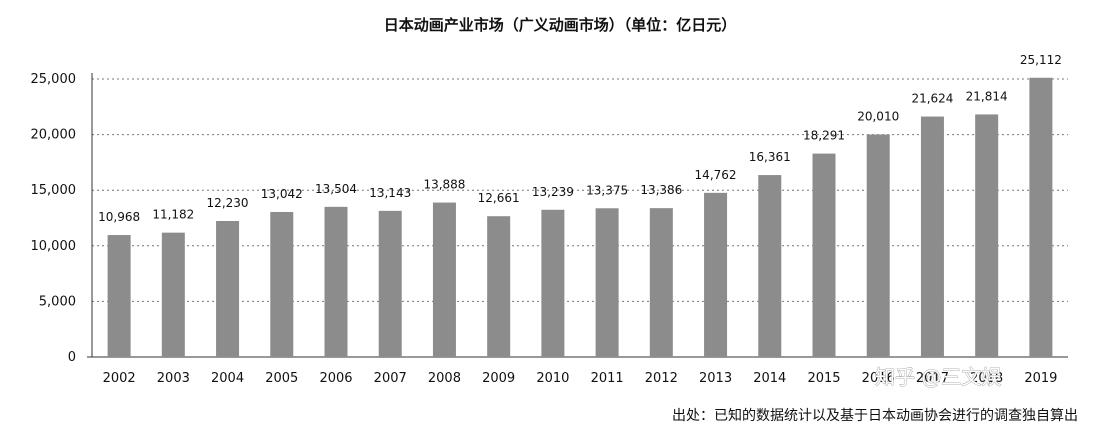 The width and height of the screenshot is (1108, 444). Describe the element at coordinates (54, 190) in the screenshot. I see `y-tick-label: 15,000` at that location.